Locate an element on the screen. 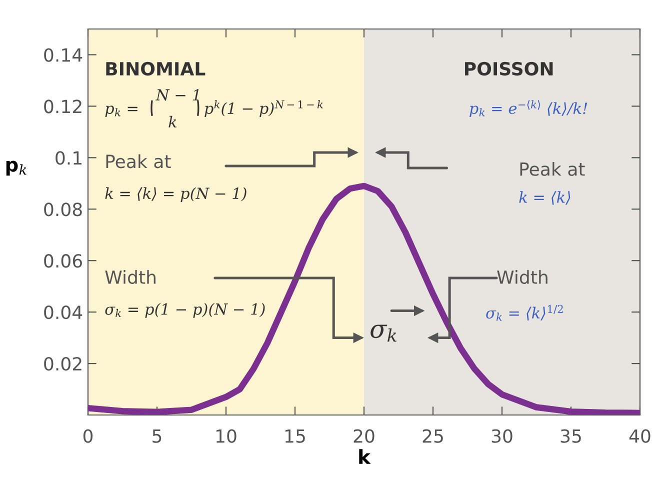 The image size is (659, 484). y-tick-label: 0.04 is located at coordinates (63, 313).